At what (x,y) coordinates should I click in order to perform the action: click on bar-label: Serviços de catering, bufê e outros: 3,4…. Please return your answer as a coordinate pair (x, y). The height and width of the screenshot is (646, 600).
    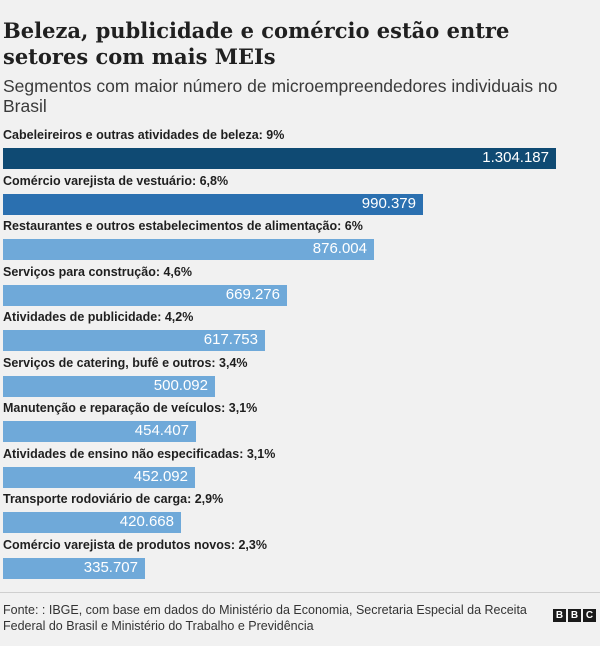
    Looking at the image, I should click on (125, 362).